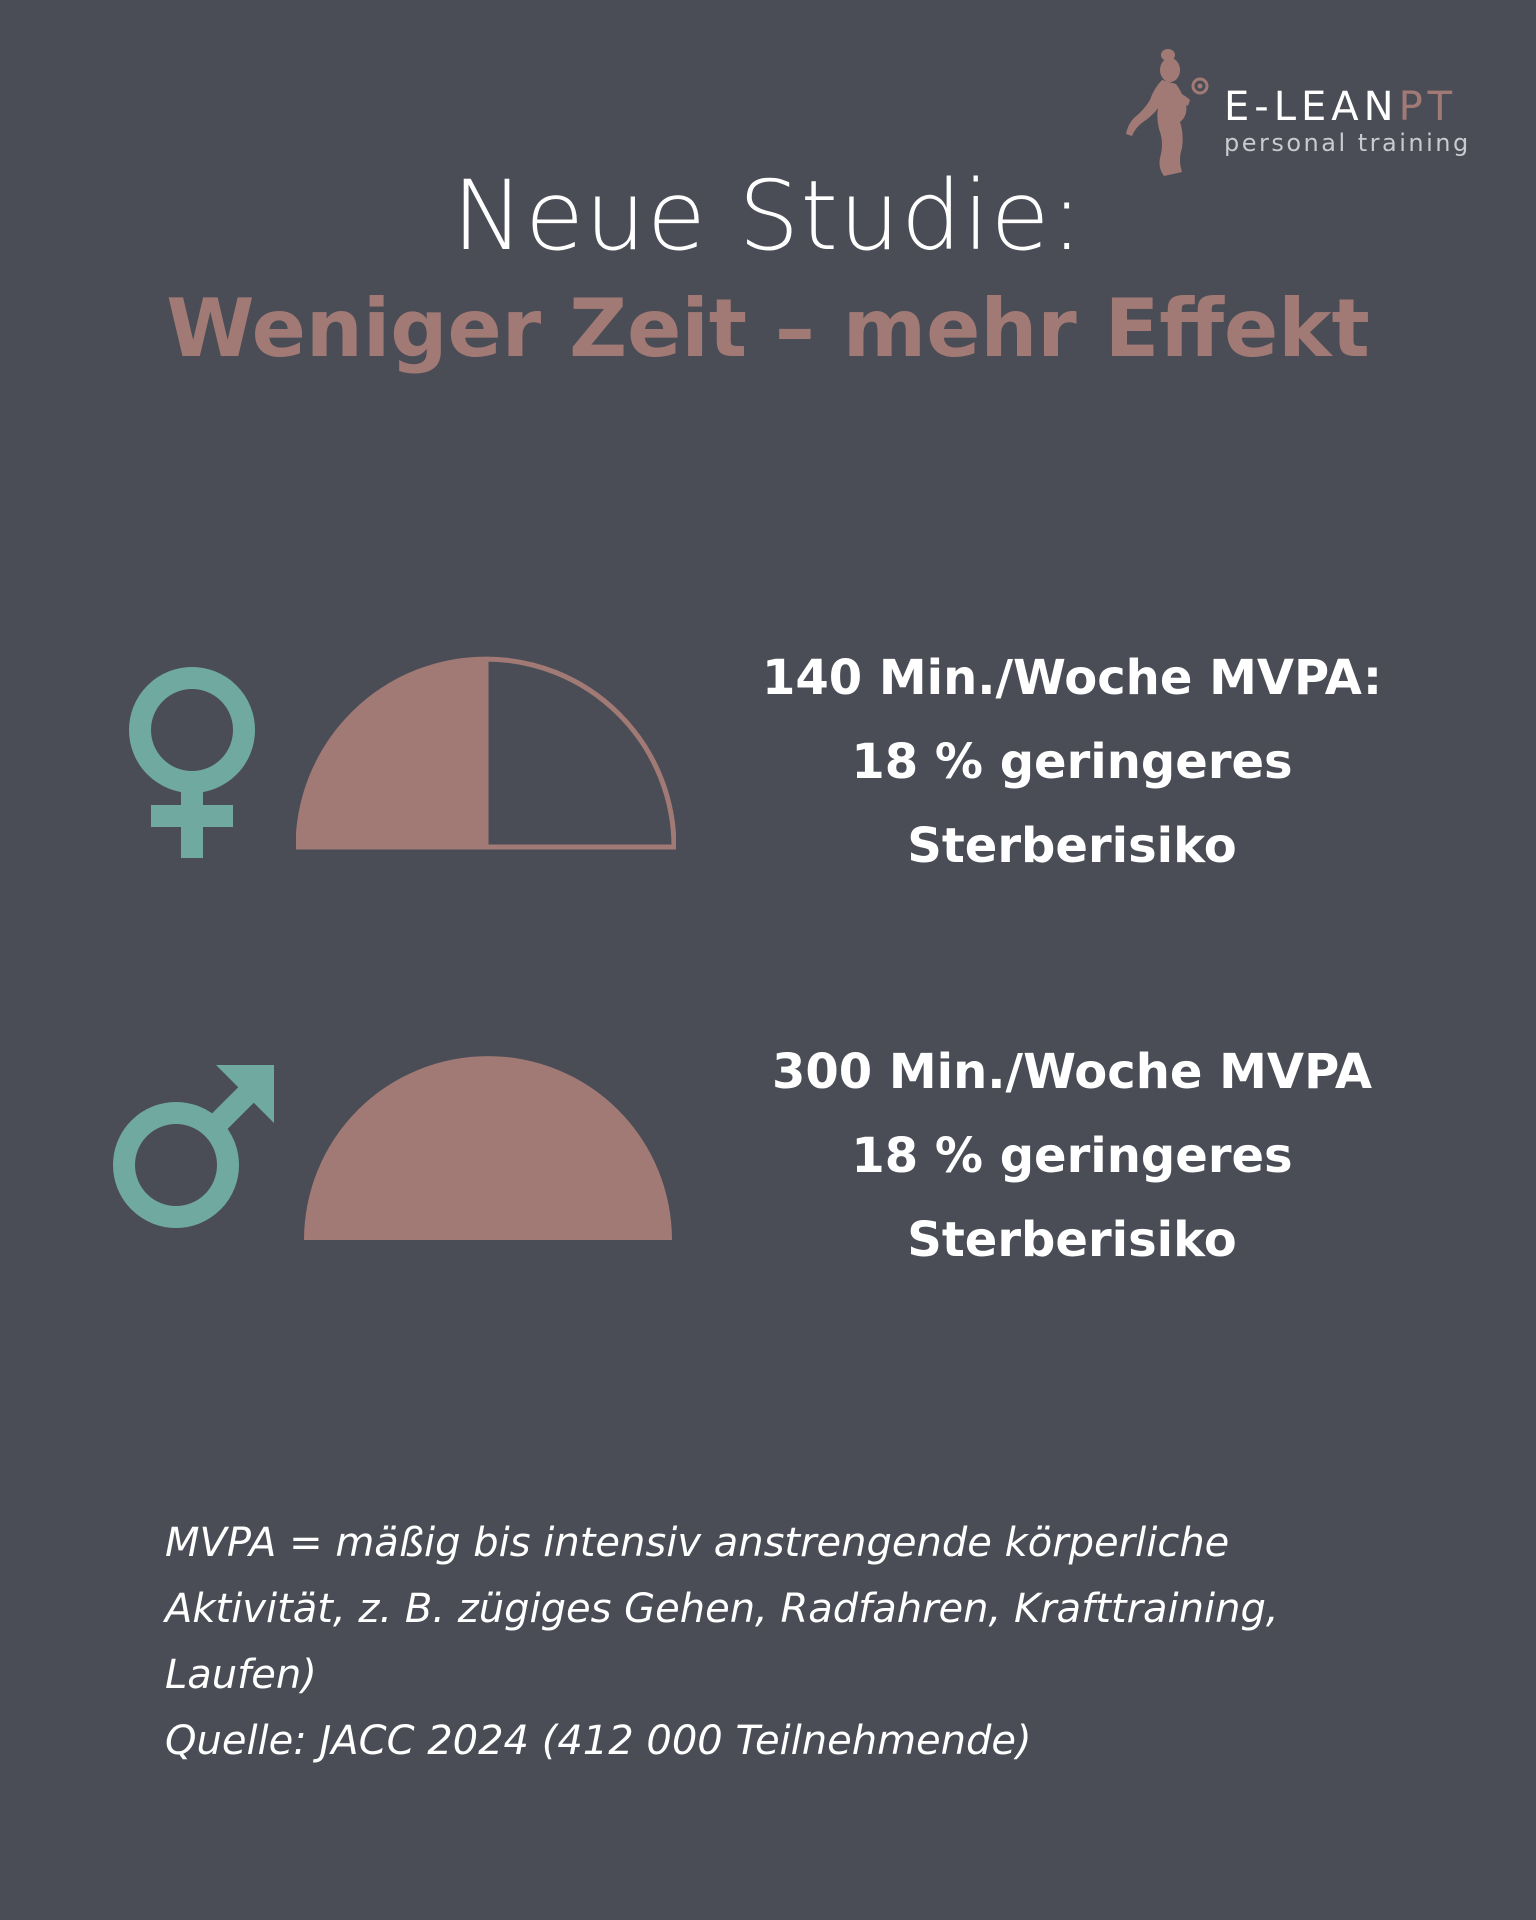 The image size is (1536, 1920). What do you see at coordinates (1347, 143) in the screenshot?
I see `brand-tagline: personal training` at bounding box center [1347, 143].